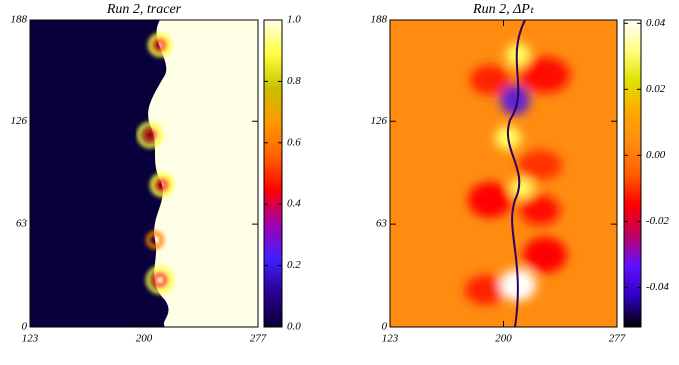 Image resolution: width=679 pixels, height=365 pixels. What do you see at coordinates (657, 221) in the screenshot?
I see `colorbar-label: -0.02` at bounding box center [657, 221].